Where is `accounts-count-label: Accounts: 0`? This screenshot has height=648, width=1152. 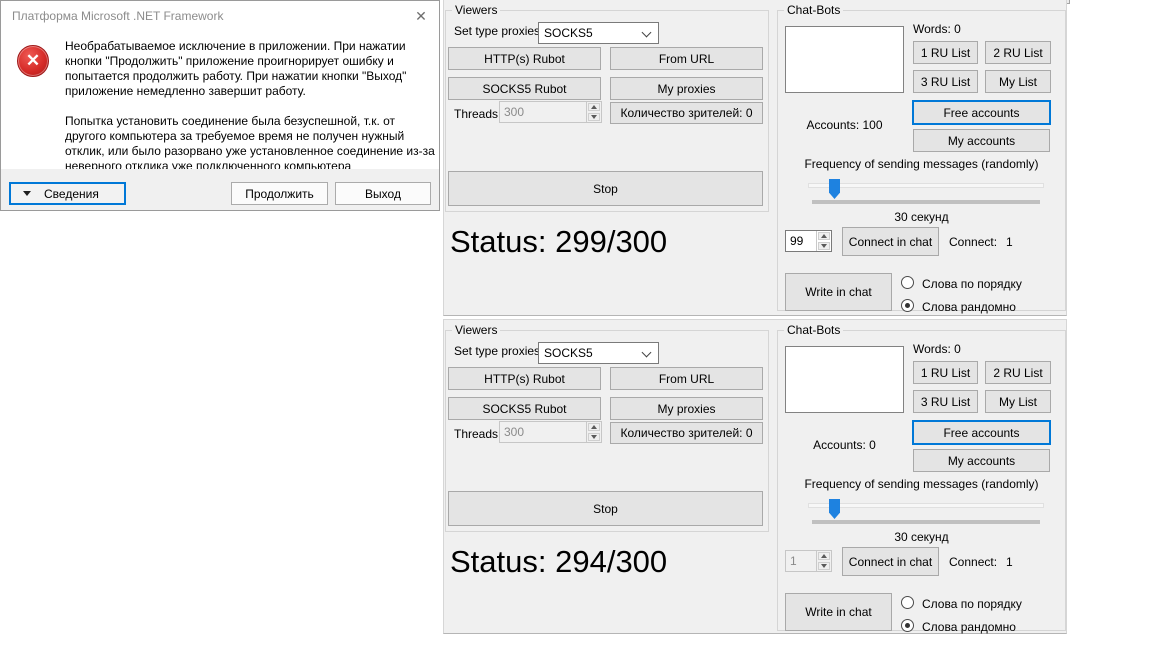
accounts-count-label: Accounts: 0 is located at coordinates (844, 445).